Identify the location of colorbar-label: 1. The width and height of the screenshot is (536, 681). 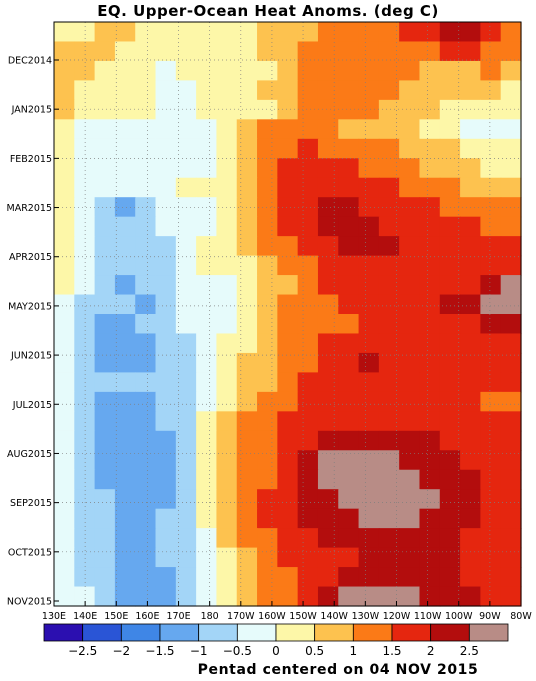
(354, 651).